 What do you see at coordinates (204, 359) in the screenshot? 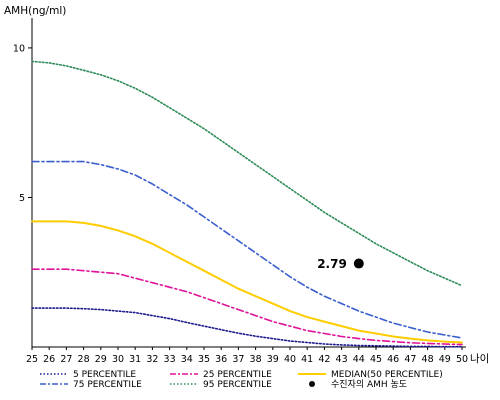
I see `x-tick-label: 35` at bounding box center [204, 359].